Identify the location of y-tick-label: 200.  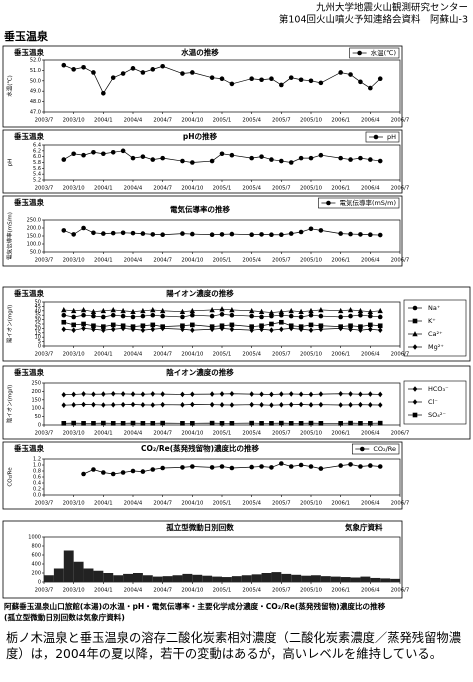
(36, 574).